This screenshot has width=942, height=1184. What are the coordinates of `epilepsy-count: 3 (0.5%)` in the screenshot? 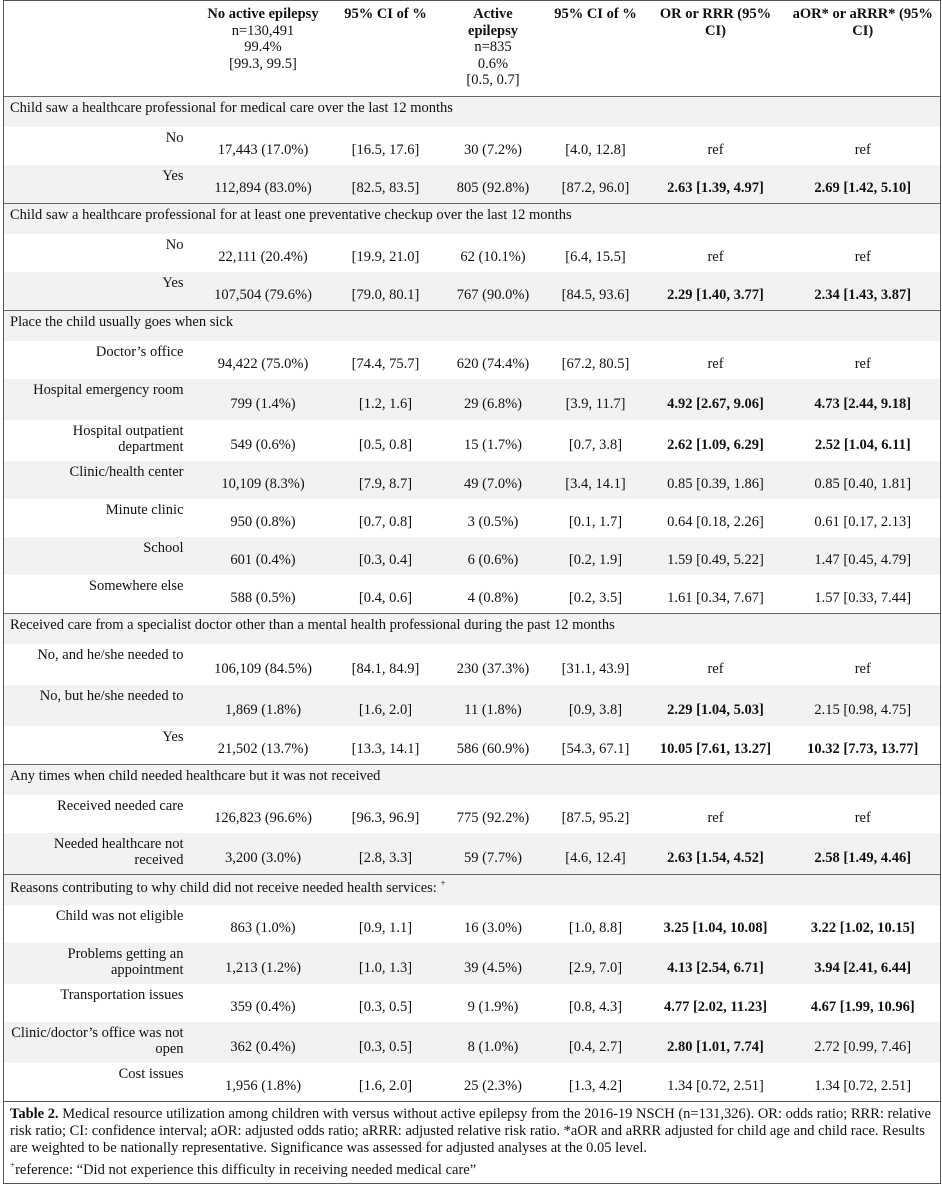 It's located at (493, 522).